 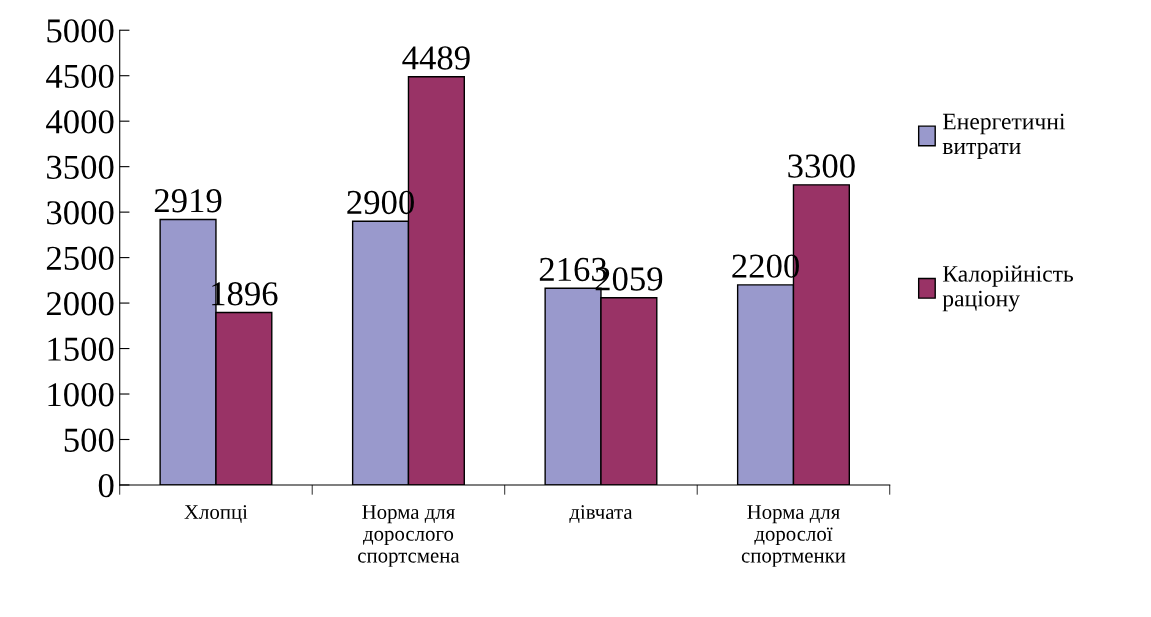 I want to click on data-label: 2919, so click(x=188, y=201).